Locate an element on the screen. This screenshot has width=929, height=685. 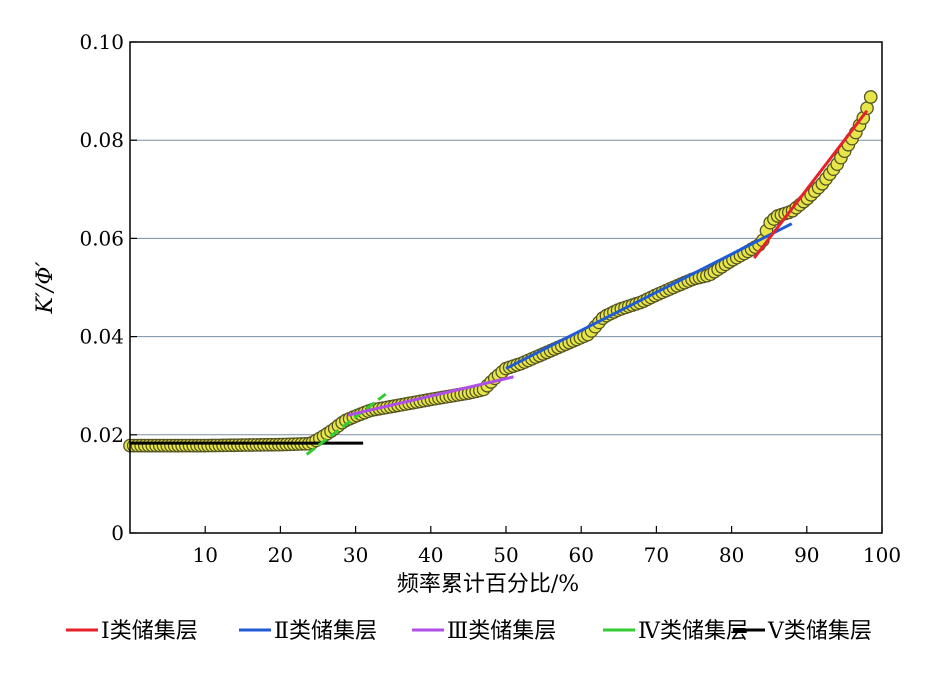
y-tick-label: 0.06 is located at coordinates (101, 238).